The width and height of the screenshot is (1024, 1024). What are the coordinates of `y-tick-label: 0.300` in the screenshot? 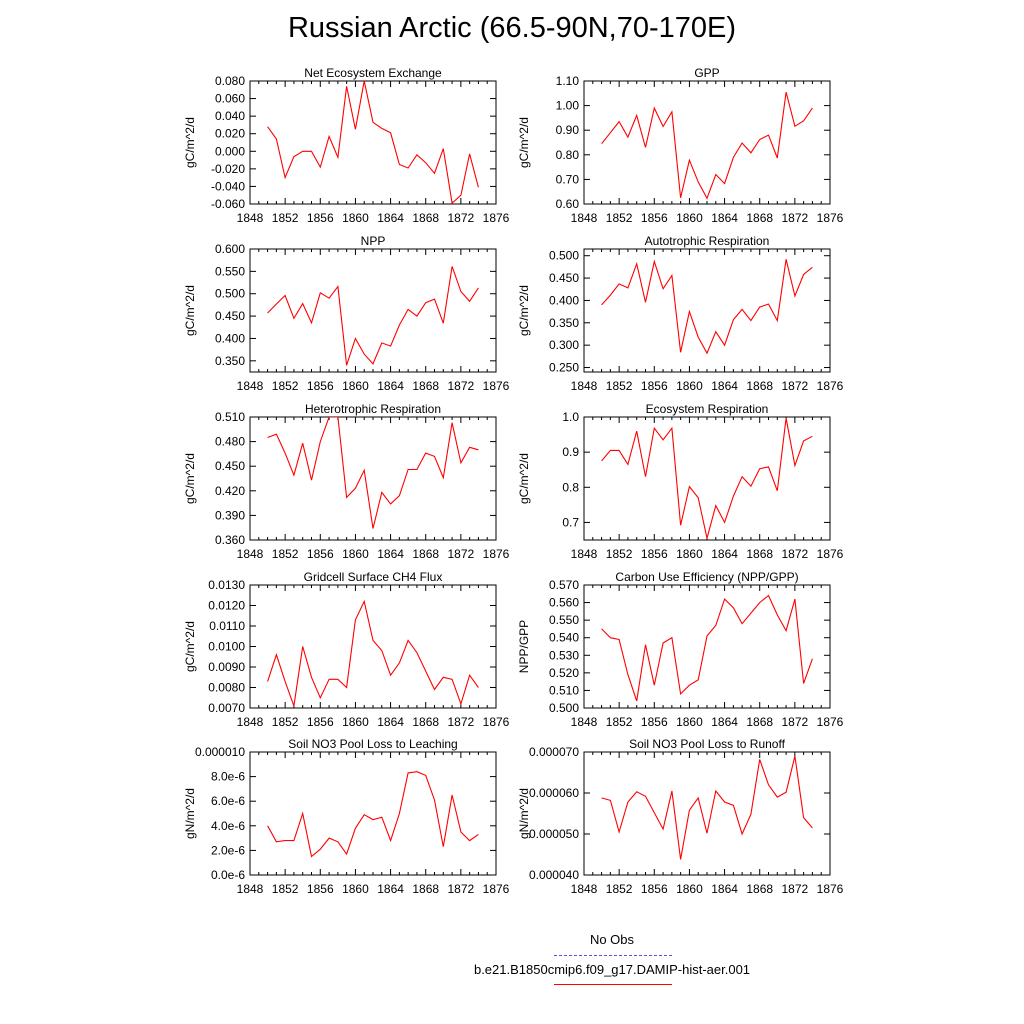 It's located at (564, 345).